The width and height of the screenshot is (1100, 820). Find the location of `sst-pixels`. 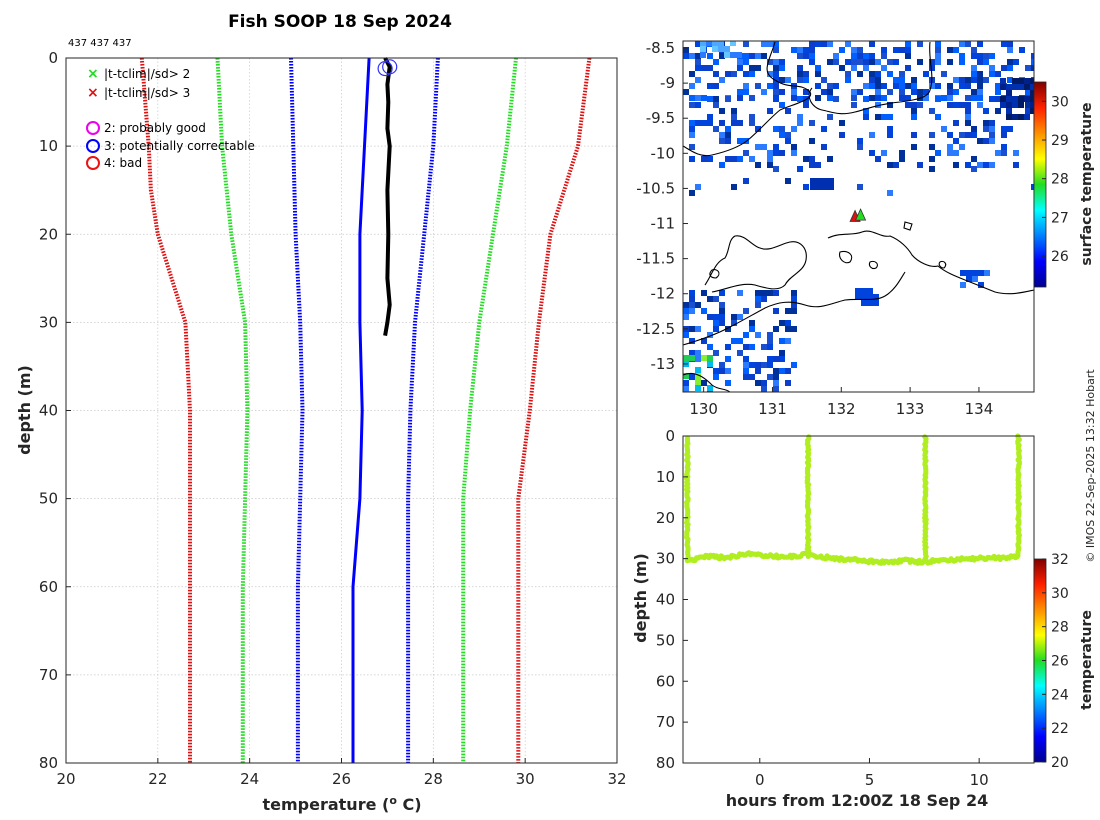

sst-pixels is located at coordinates (858, 216).